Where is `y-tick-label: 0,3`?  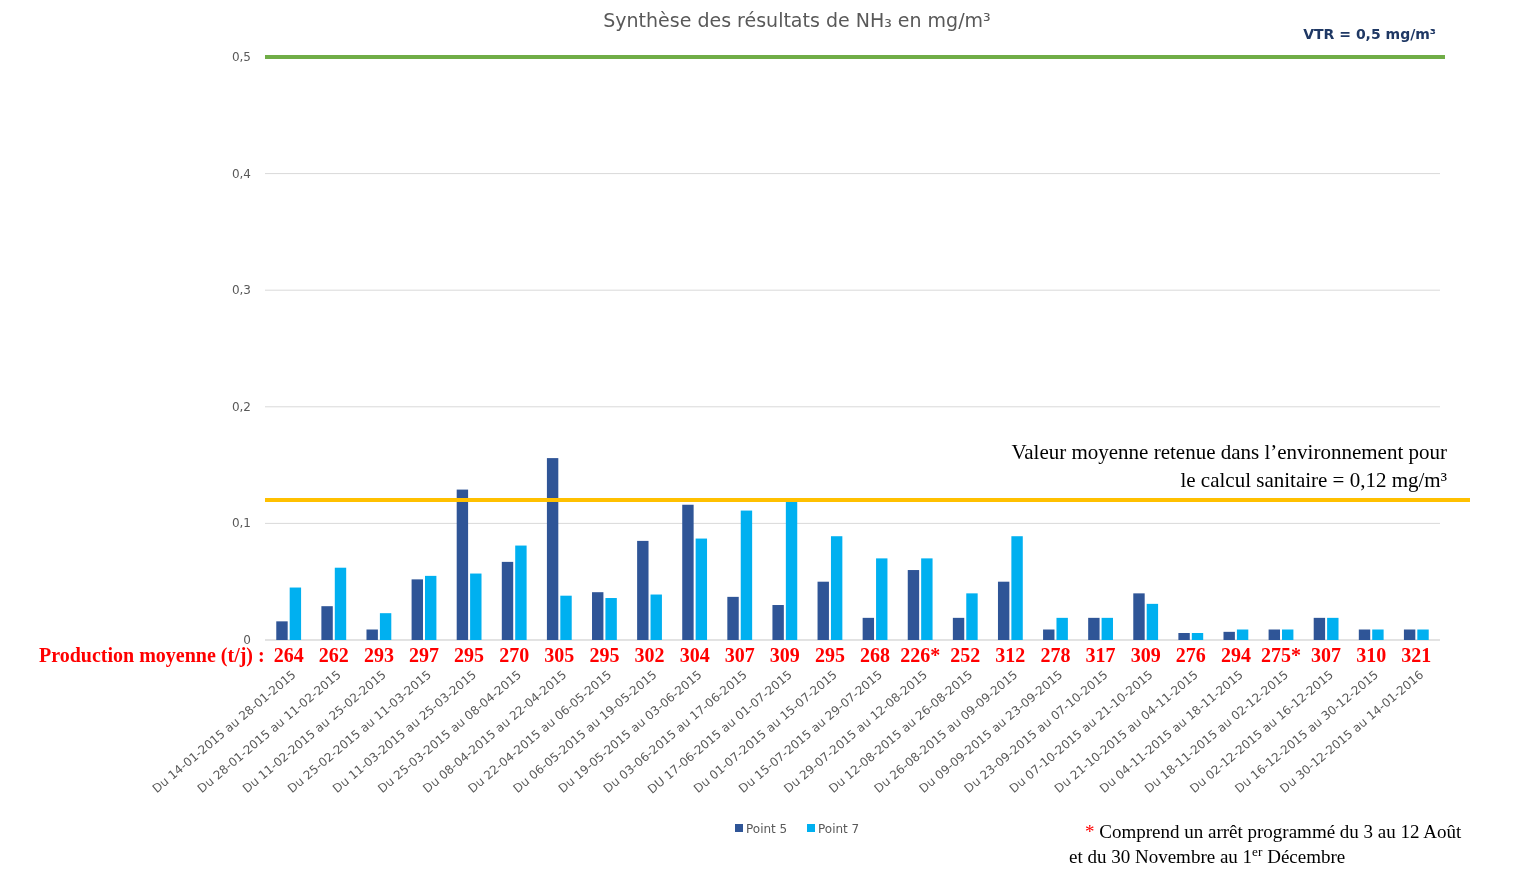
y-tick-label: 0,3 is located at coordinates (241, 290).